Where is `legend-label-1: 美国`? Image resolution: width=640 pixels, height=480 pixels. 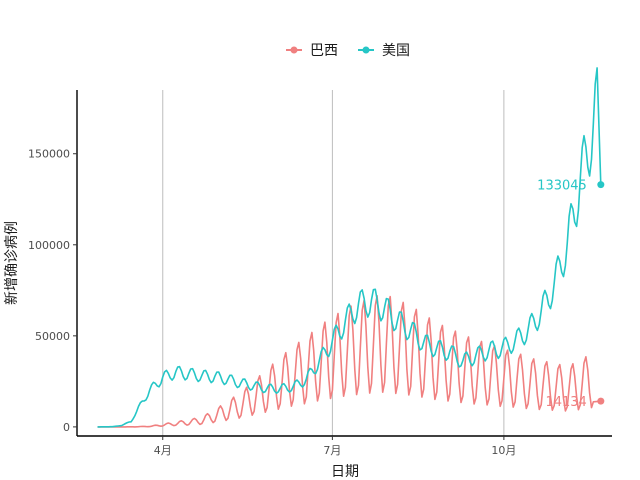
legend-label-1: 美国 is located at coordinates (396, 51).